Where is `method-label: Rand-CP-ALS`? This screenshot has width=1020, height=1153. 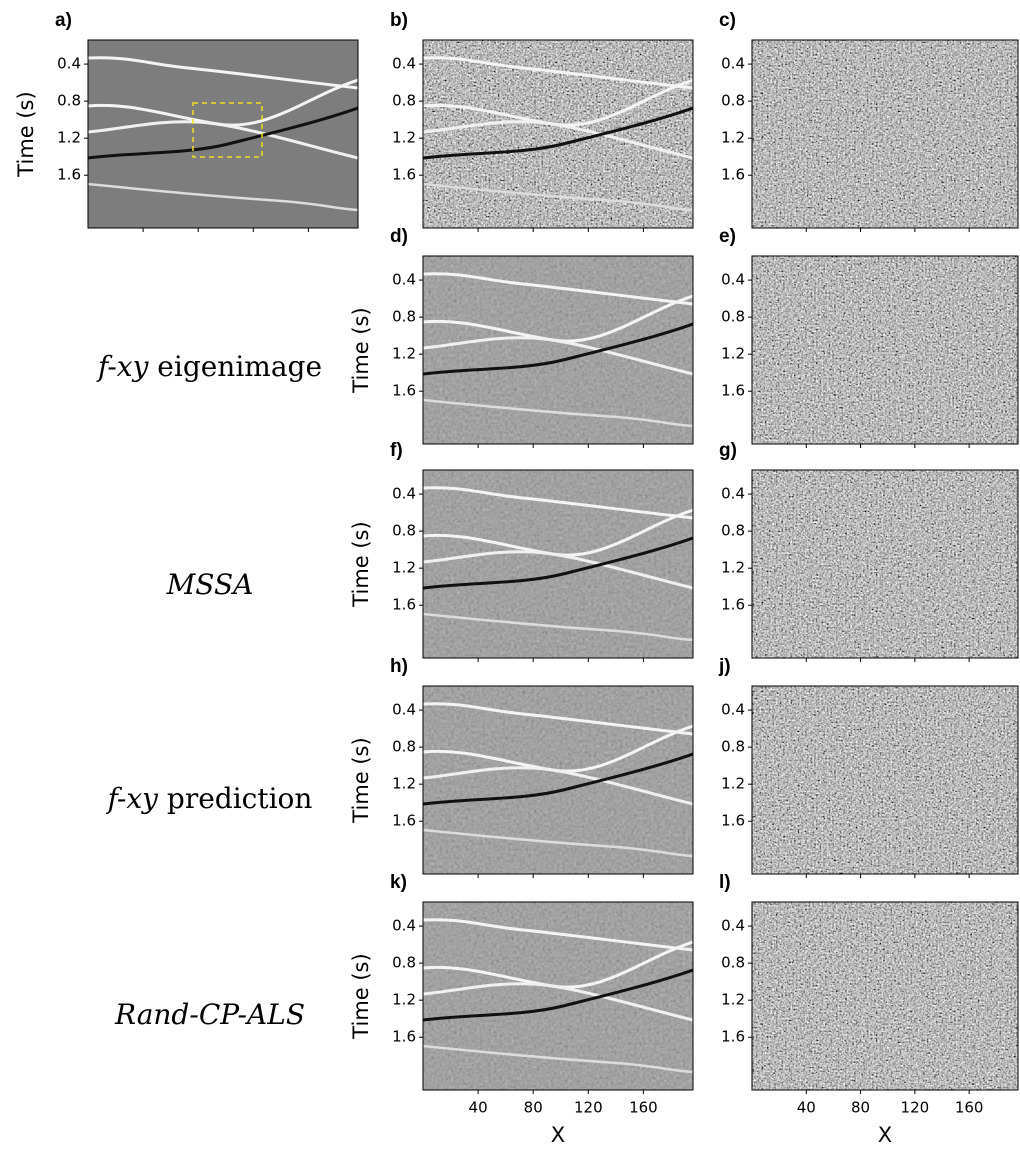 method-label: Rand-CP-ALS is located at coordinates (209, 1014).